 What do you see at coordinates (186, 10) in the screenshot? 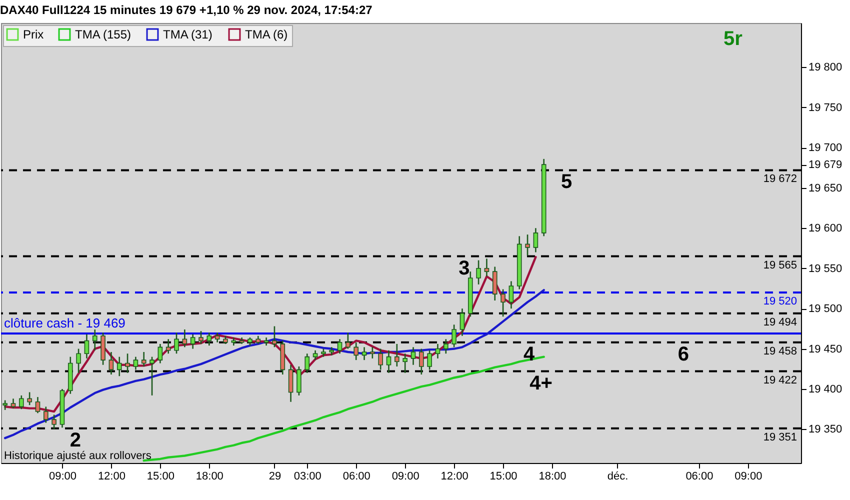
I see `chart-title: DAX40 Full1224 15 minutes 19 679 +1,10 % 29 nov. 2024, 17:54:27` at bounding box center [186, 10].